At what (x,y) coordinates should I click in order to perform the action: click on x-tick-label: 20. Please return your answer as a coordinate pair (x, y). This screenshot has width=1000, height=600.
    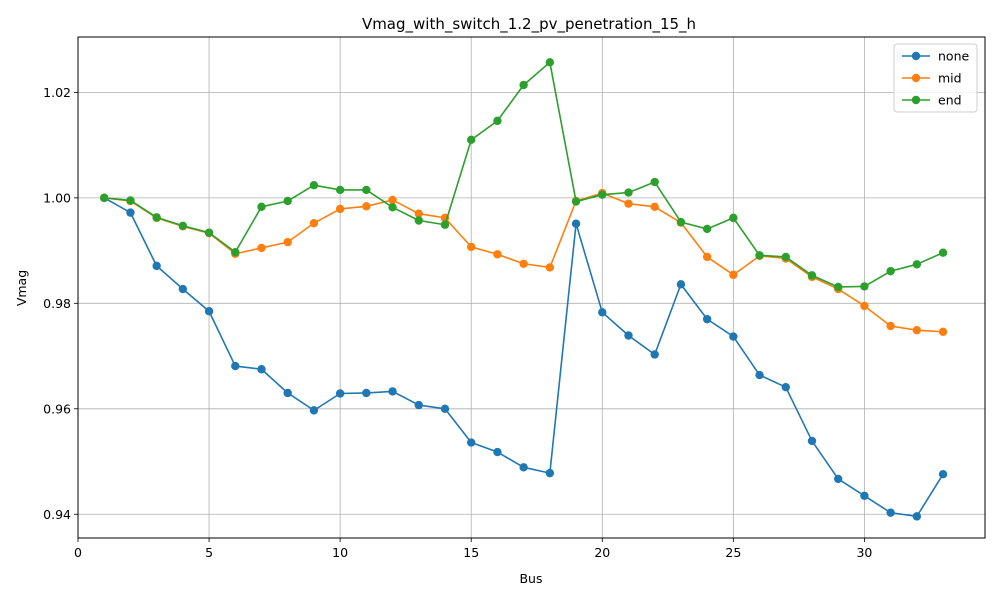
    Looking at the image, I should click on (602, 552).